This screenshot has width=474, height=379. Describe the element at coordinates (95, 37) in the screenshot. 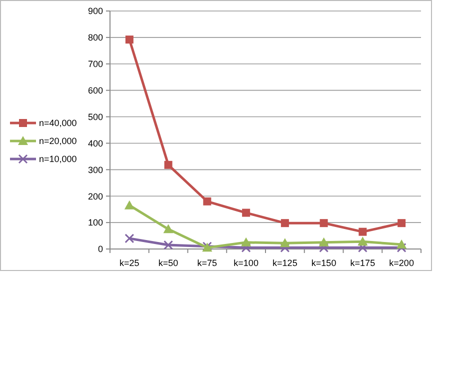

I see `y-tick-label: 800` at that location.